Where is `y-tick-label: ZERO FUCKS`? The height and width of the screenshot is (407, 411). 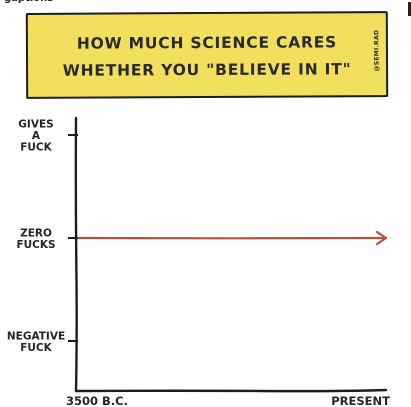
y-tick-label: ZERO FUCKS is located at coordinates (35, 239).